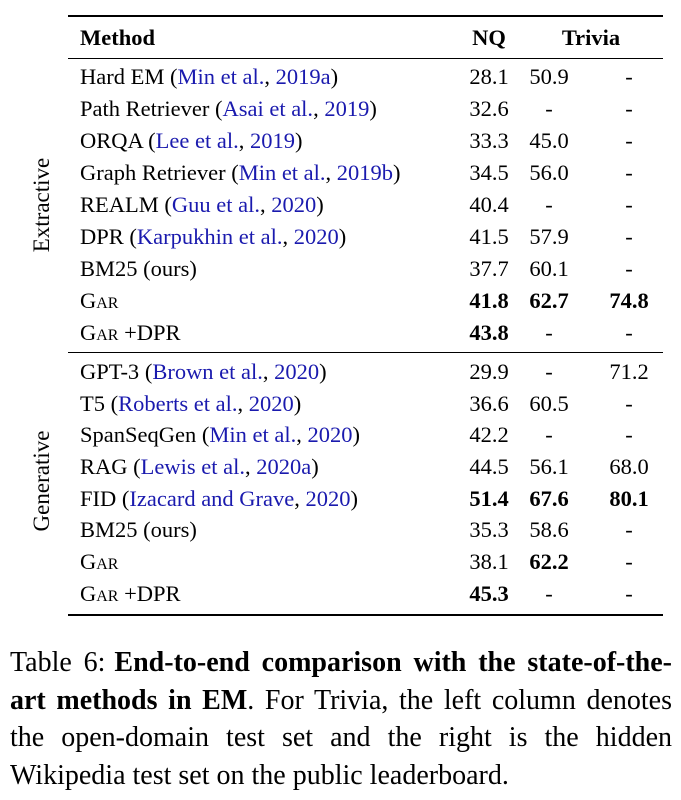 Image resolution: width=681 pixels, height=800 pixels. Describe the element at coordinates (207, 371) in the screenshot. I see `citation-authors-link: Brown et al.` at that location.